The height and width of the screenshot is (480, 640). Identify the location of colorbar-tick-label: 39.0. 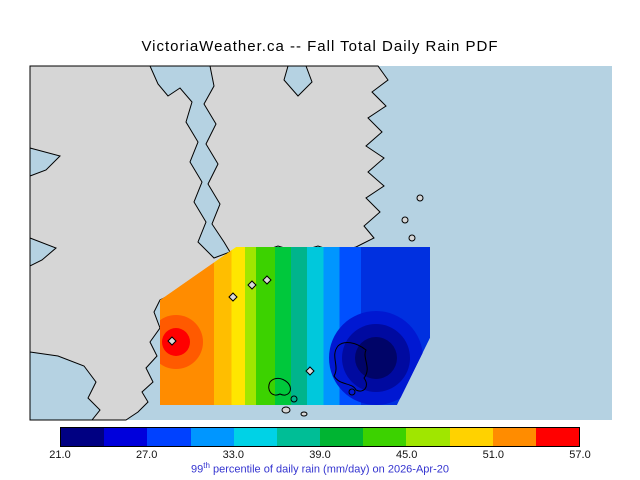
(320, 455).